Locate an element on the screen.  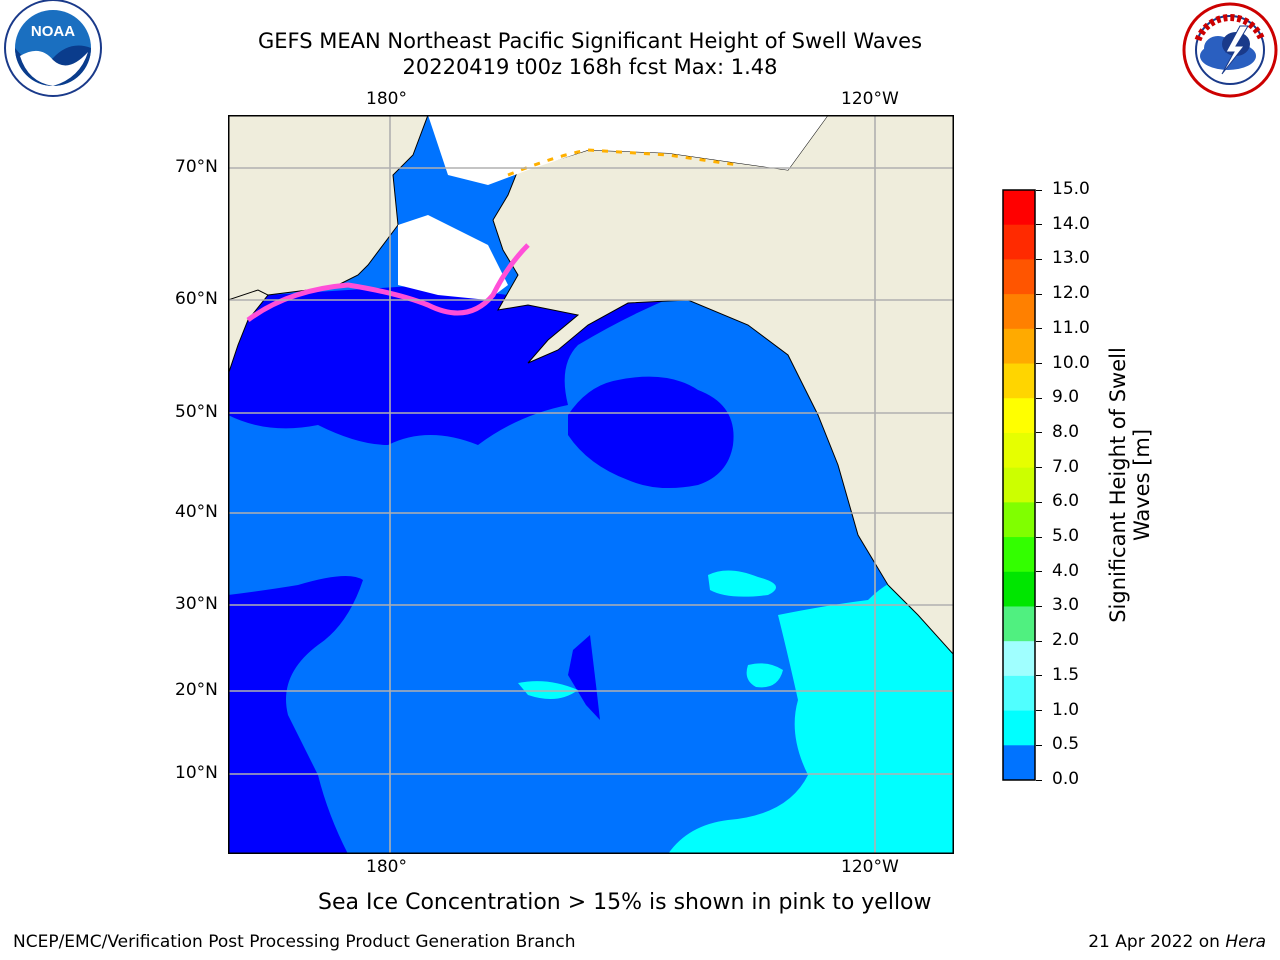
colorbar-label: Significant Height of Swell Waves [m] is located at coordinates (1130, 485).